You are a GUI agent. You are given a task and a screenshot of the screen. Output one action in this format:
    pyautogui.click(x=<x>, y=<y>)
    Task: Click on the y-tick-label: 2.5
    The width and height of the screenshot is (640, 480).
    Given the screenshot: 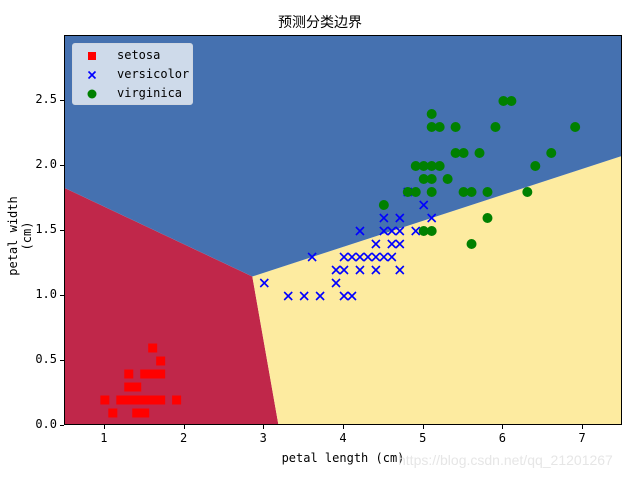 What is the action you would take?
    pyautogui.click(x=46, y=99)
    